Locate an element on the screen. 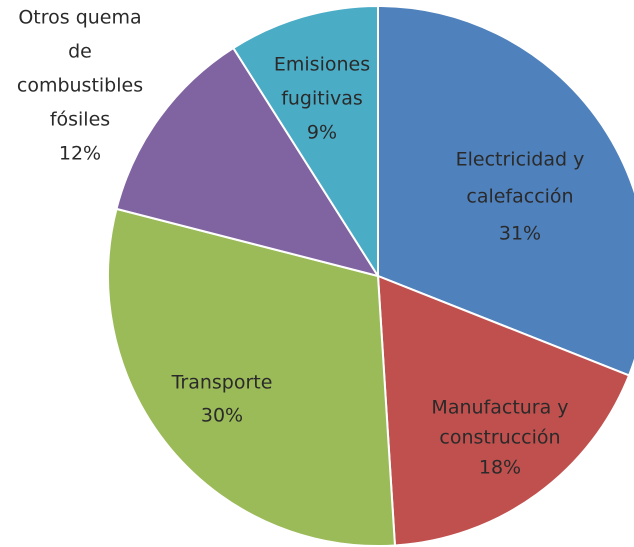 This screenshot has width=634, height=547. slice-label: Transporte is located at coordinates (222, 383).